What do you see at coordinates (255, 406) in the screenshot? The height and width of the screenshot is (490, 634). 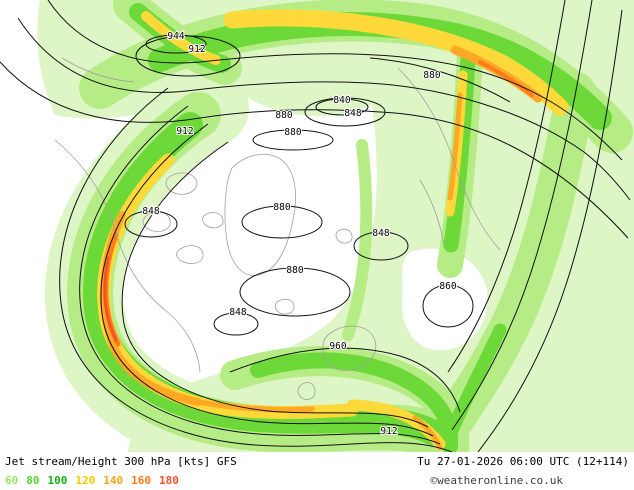 I see `band140-bottom` at bounding box center [255, 406].